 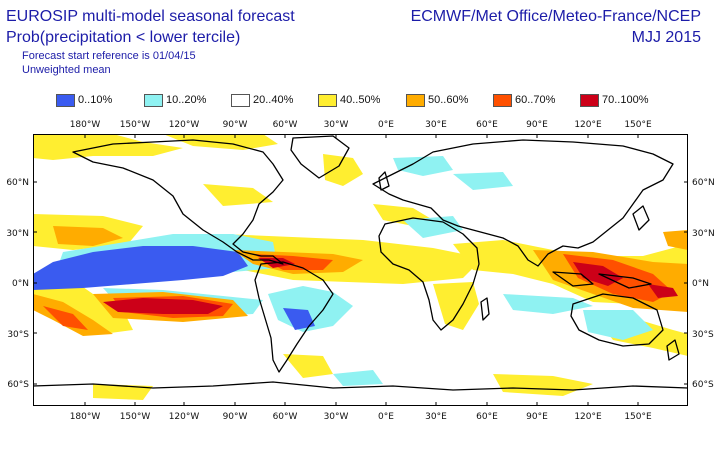 What do you see at coordinates (95, 100) in the screenshot?
I see `legend-label: 0..10%` at bounding box center [95, 100].